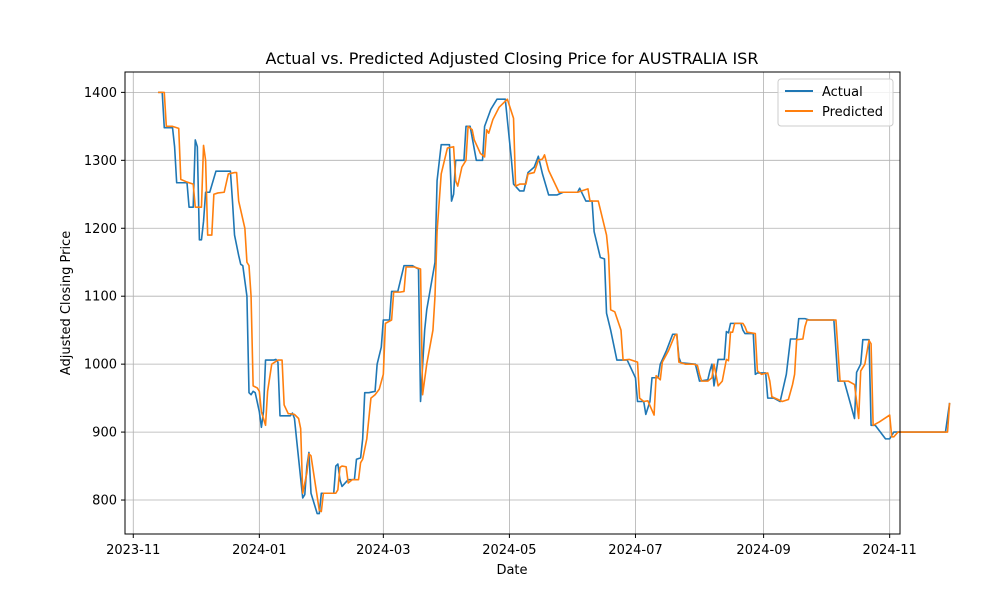 This screenshot has width=1000, height=600. What do you see at coordinates (100, 229) in the screenshot?
I see `y-tick-label: 1200` at bounding box center [100, 229].